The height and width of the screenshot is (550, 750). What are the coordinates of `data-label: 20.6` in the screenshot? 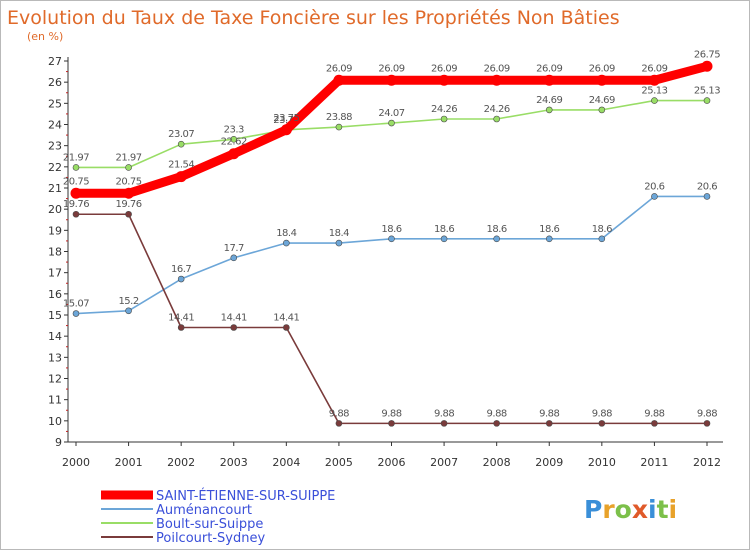 It's located at (654, 186).